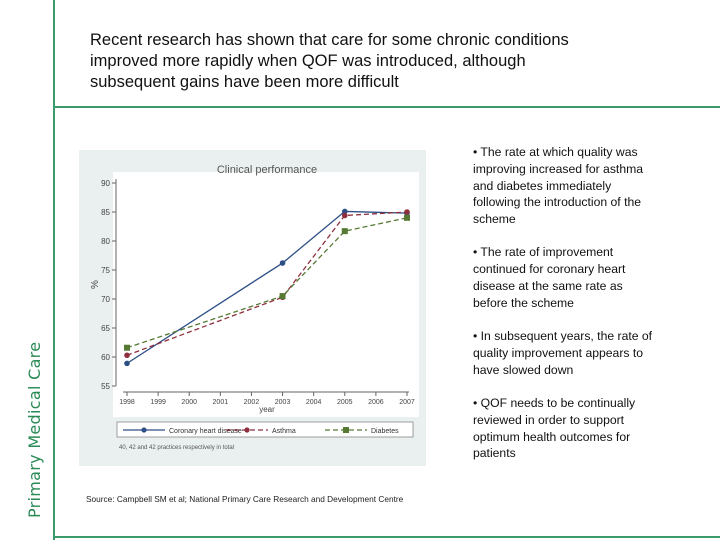 Image resolution: width=720 pixels, height=540 pixels. What do you see at coordinates (494, 453) in the screenshot?
I see `bullet-line: patients` at bounding box center [494, 453].